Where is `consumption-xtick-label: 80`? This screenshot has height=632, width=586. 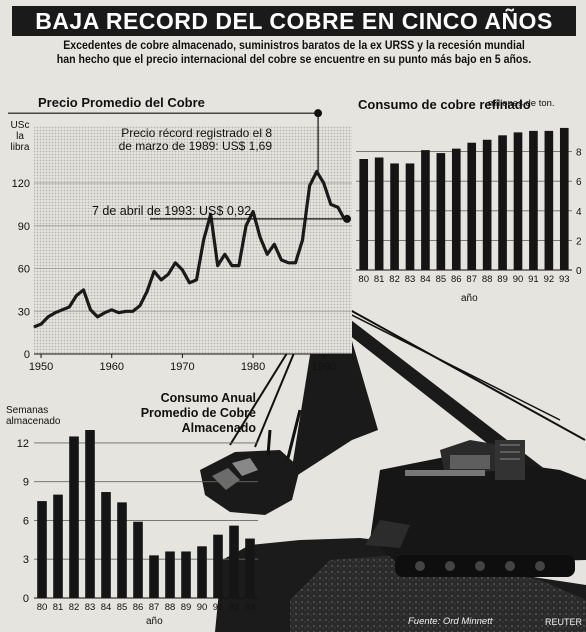 consumption-xtick-label: 80 is located at coordinates (363, 279).